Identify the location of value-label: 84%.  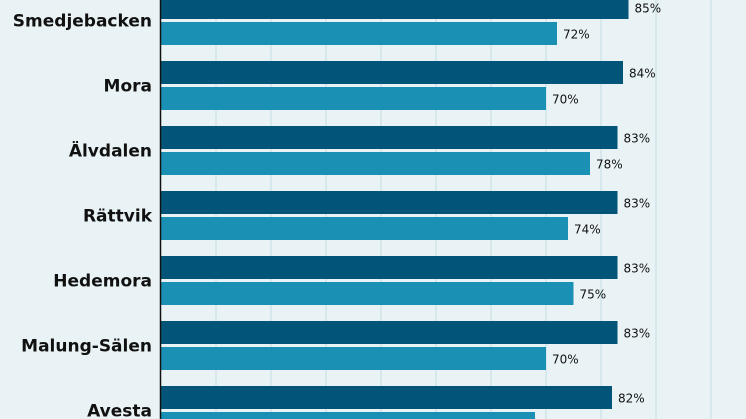
(642, 74).